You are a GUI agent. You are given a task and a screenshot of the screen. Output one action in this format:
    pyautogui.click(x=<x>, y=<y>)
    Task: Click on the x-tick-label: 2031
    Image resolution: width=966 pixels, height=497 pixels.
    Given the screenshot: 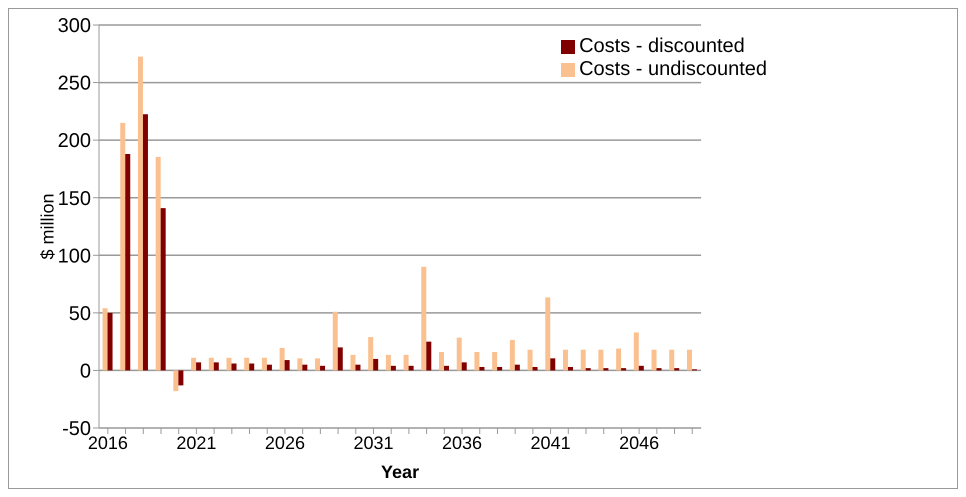 What is the action you would take?
    pyautogui.click(x=373, y=442)
    